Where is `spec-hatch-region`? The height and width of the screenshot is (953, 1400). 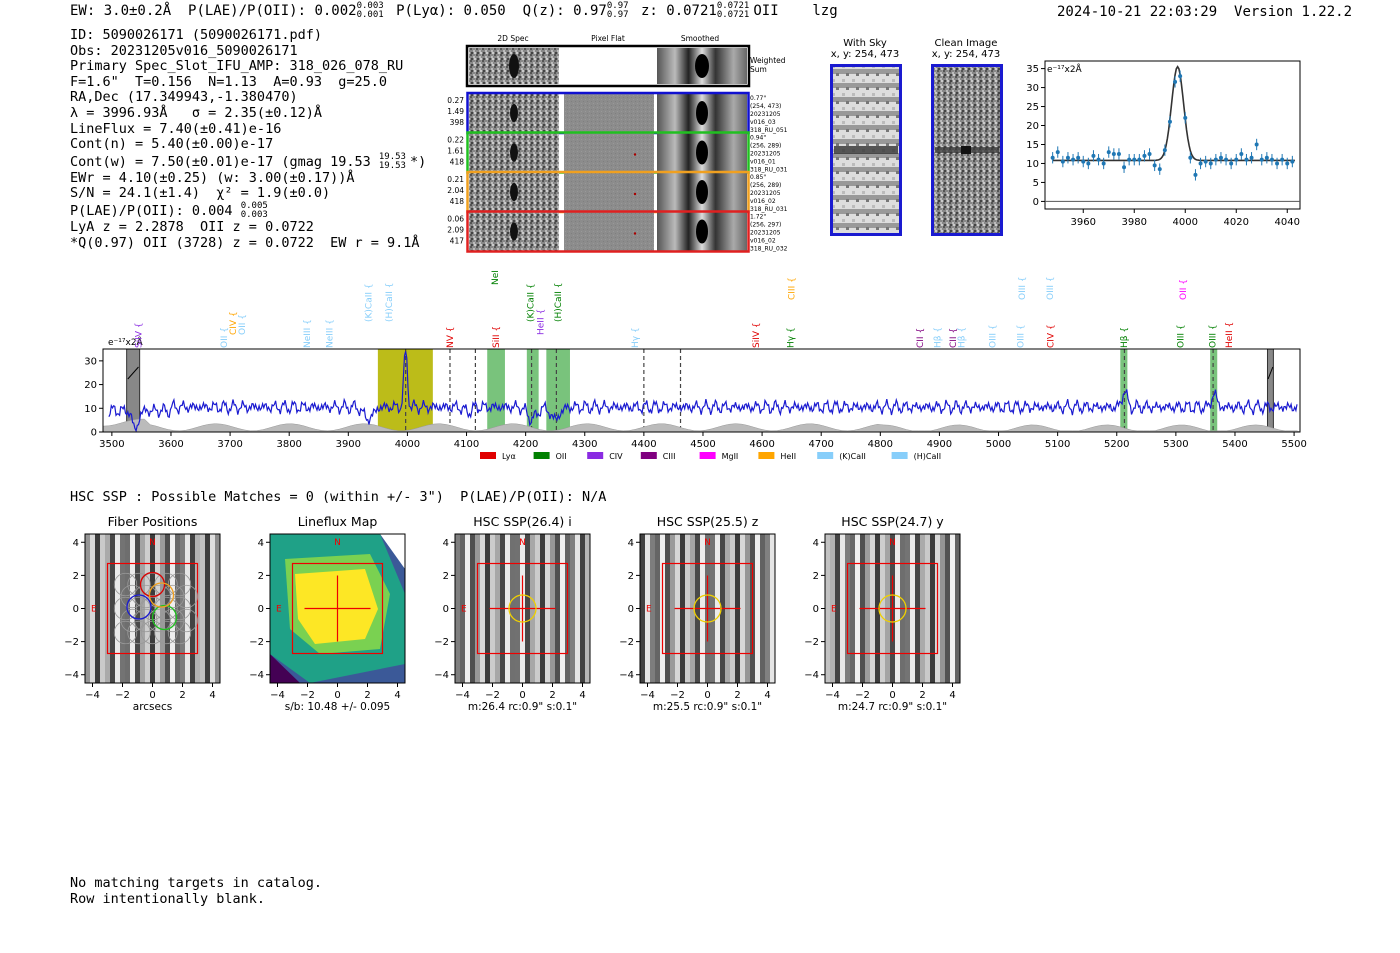 spec-hatch-region is located at coordinates (1270, 390).